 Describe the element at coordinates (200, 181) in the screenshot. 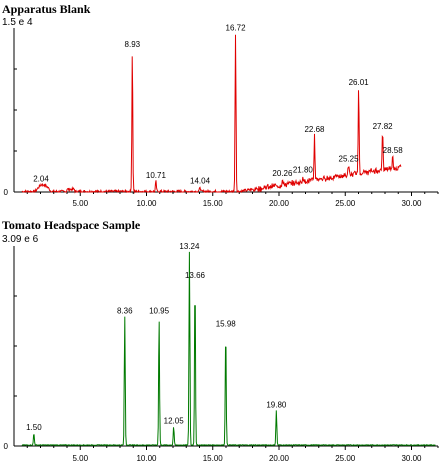

I see `peak-label: 14.04` at that location.